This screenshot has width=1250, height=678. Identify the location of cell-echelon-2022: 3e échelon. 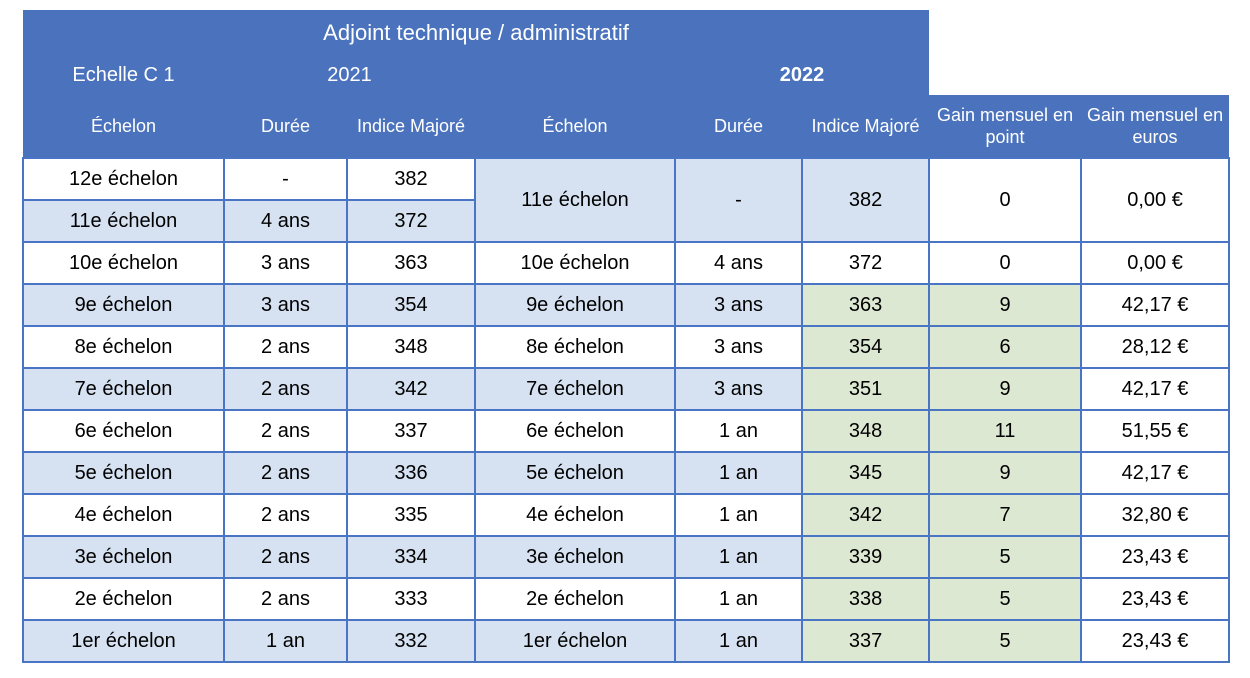
(575, 557).